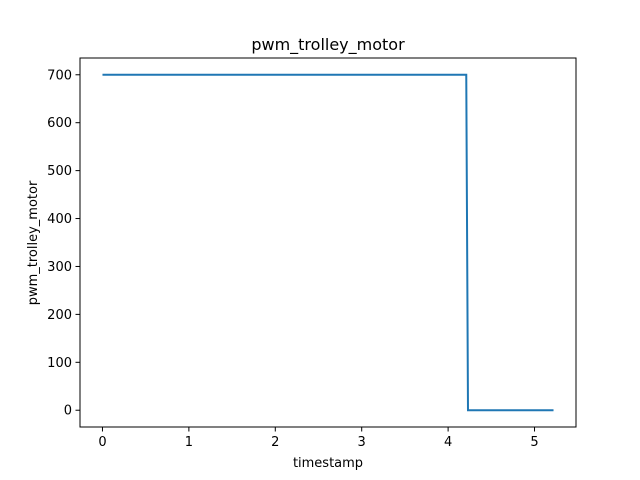  Describe the element at coordinates (328, 463) in the screenshot. I see `x-axis-title: timestamp` at that location.